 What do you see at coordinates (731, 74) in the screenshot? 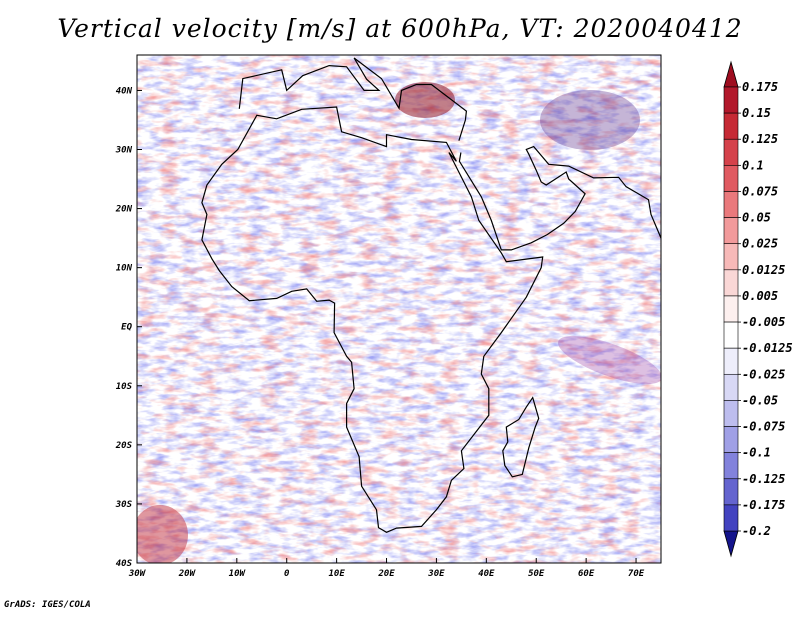
I see `colorbar-top-arrow` at bounding box center [731, 74].